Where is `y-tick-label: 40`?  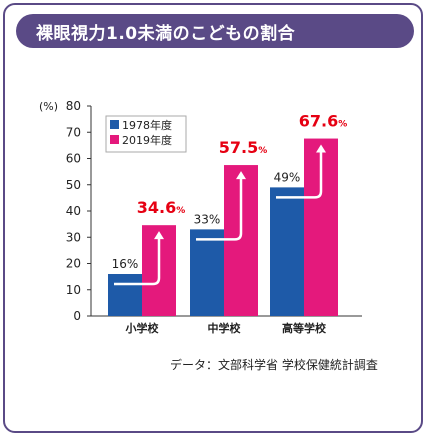 y-tick-label: 40 is located at coordinates (73, 211).